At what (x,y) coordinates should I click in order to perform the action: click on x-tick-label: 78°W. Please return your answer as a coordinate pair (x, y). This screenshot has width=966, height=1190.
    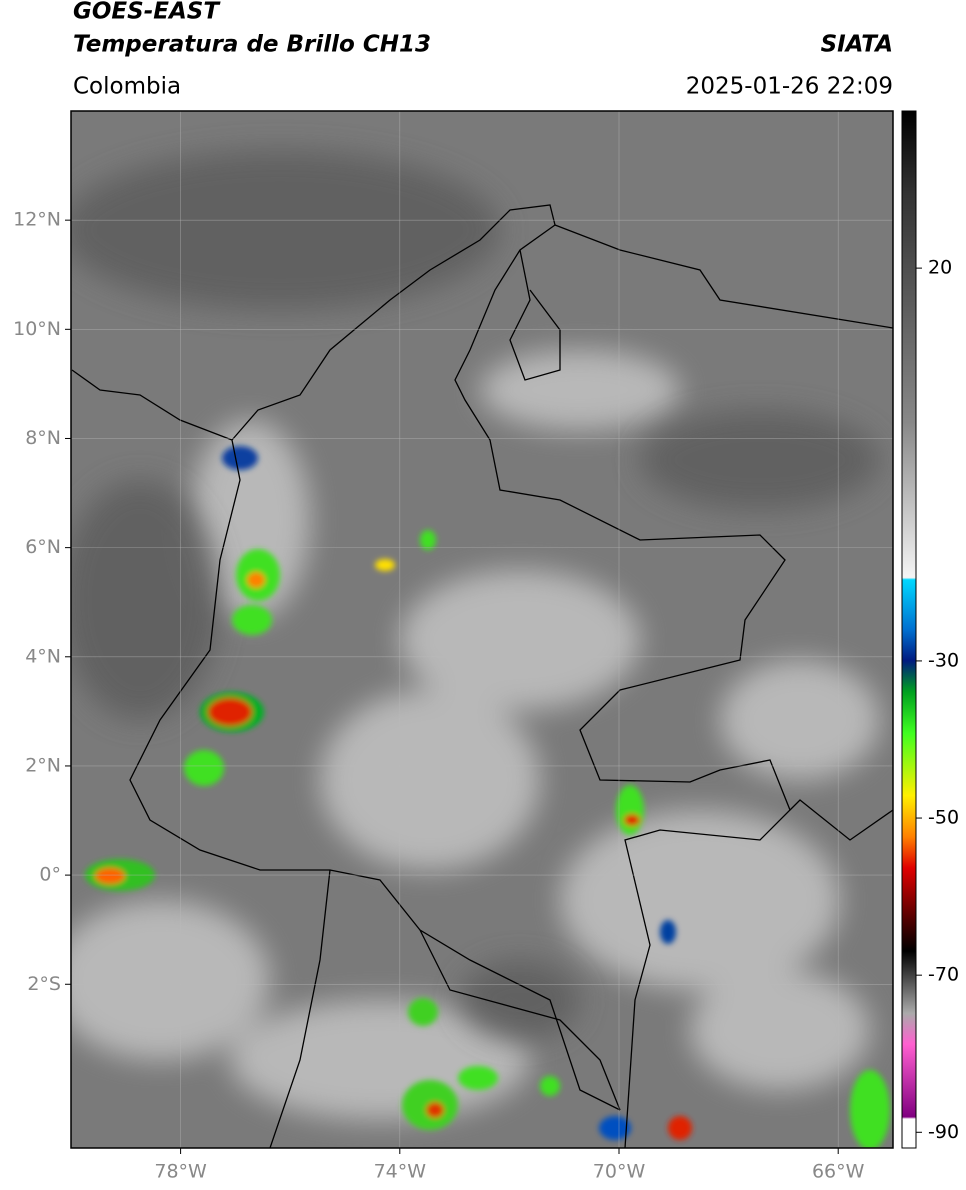
    Looking at the image, I should click on (180, 1172).